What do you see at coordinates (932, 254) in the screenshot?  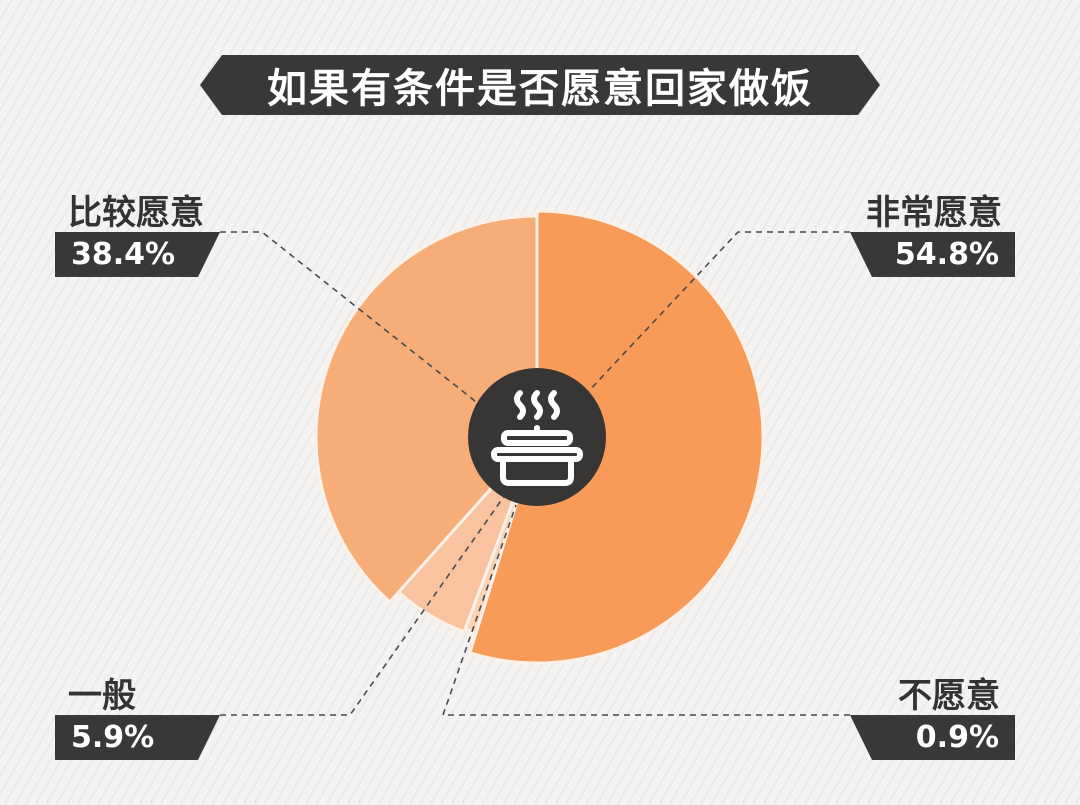 I see `value-feichang: 54.8%` at bounding box center [932, 254].